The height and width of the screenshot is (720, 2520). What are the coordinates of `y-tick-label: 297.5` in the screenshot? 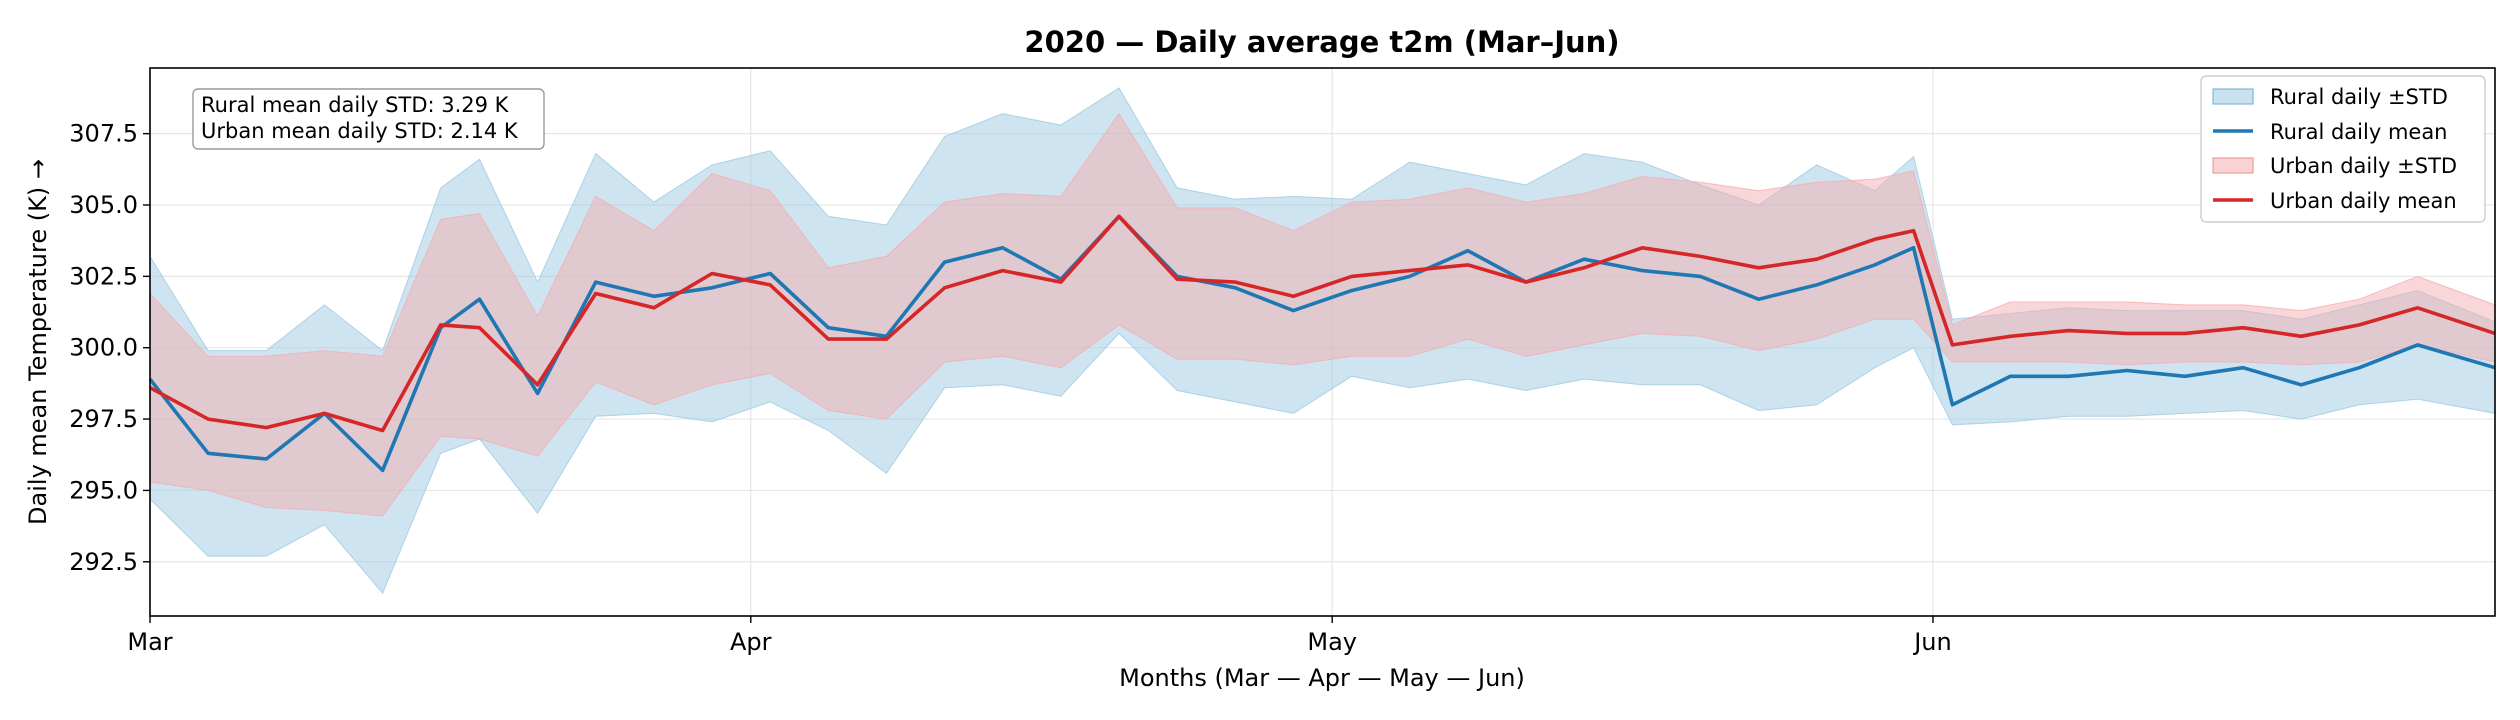 It's located at (103, 419).